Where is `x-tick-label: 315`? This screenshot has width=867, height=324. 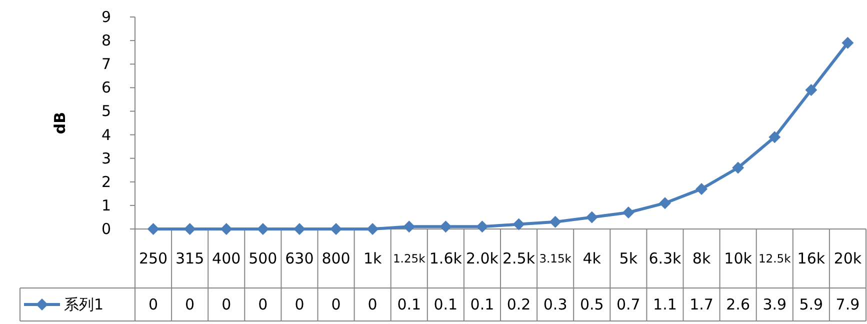
x-tick-label: 315 is located at coordinates (190, 259).